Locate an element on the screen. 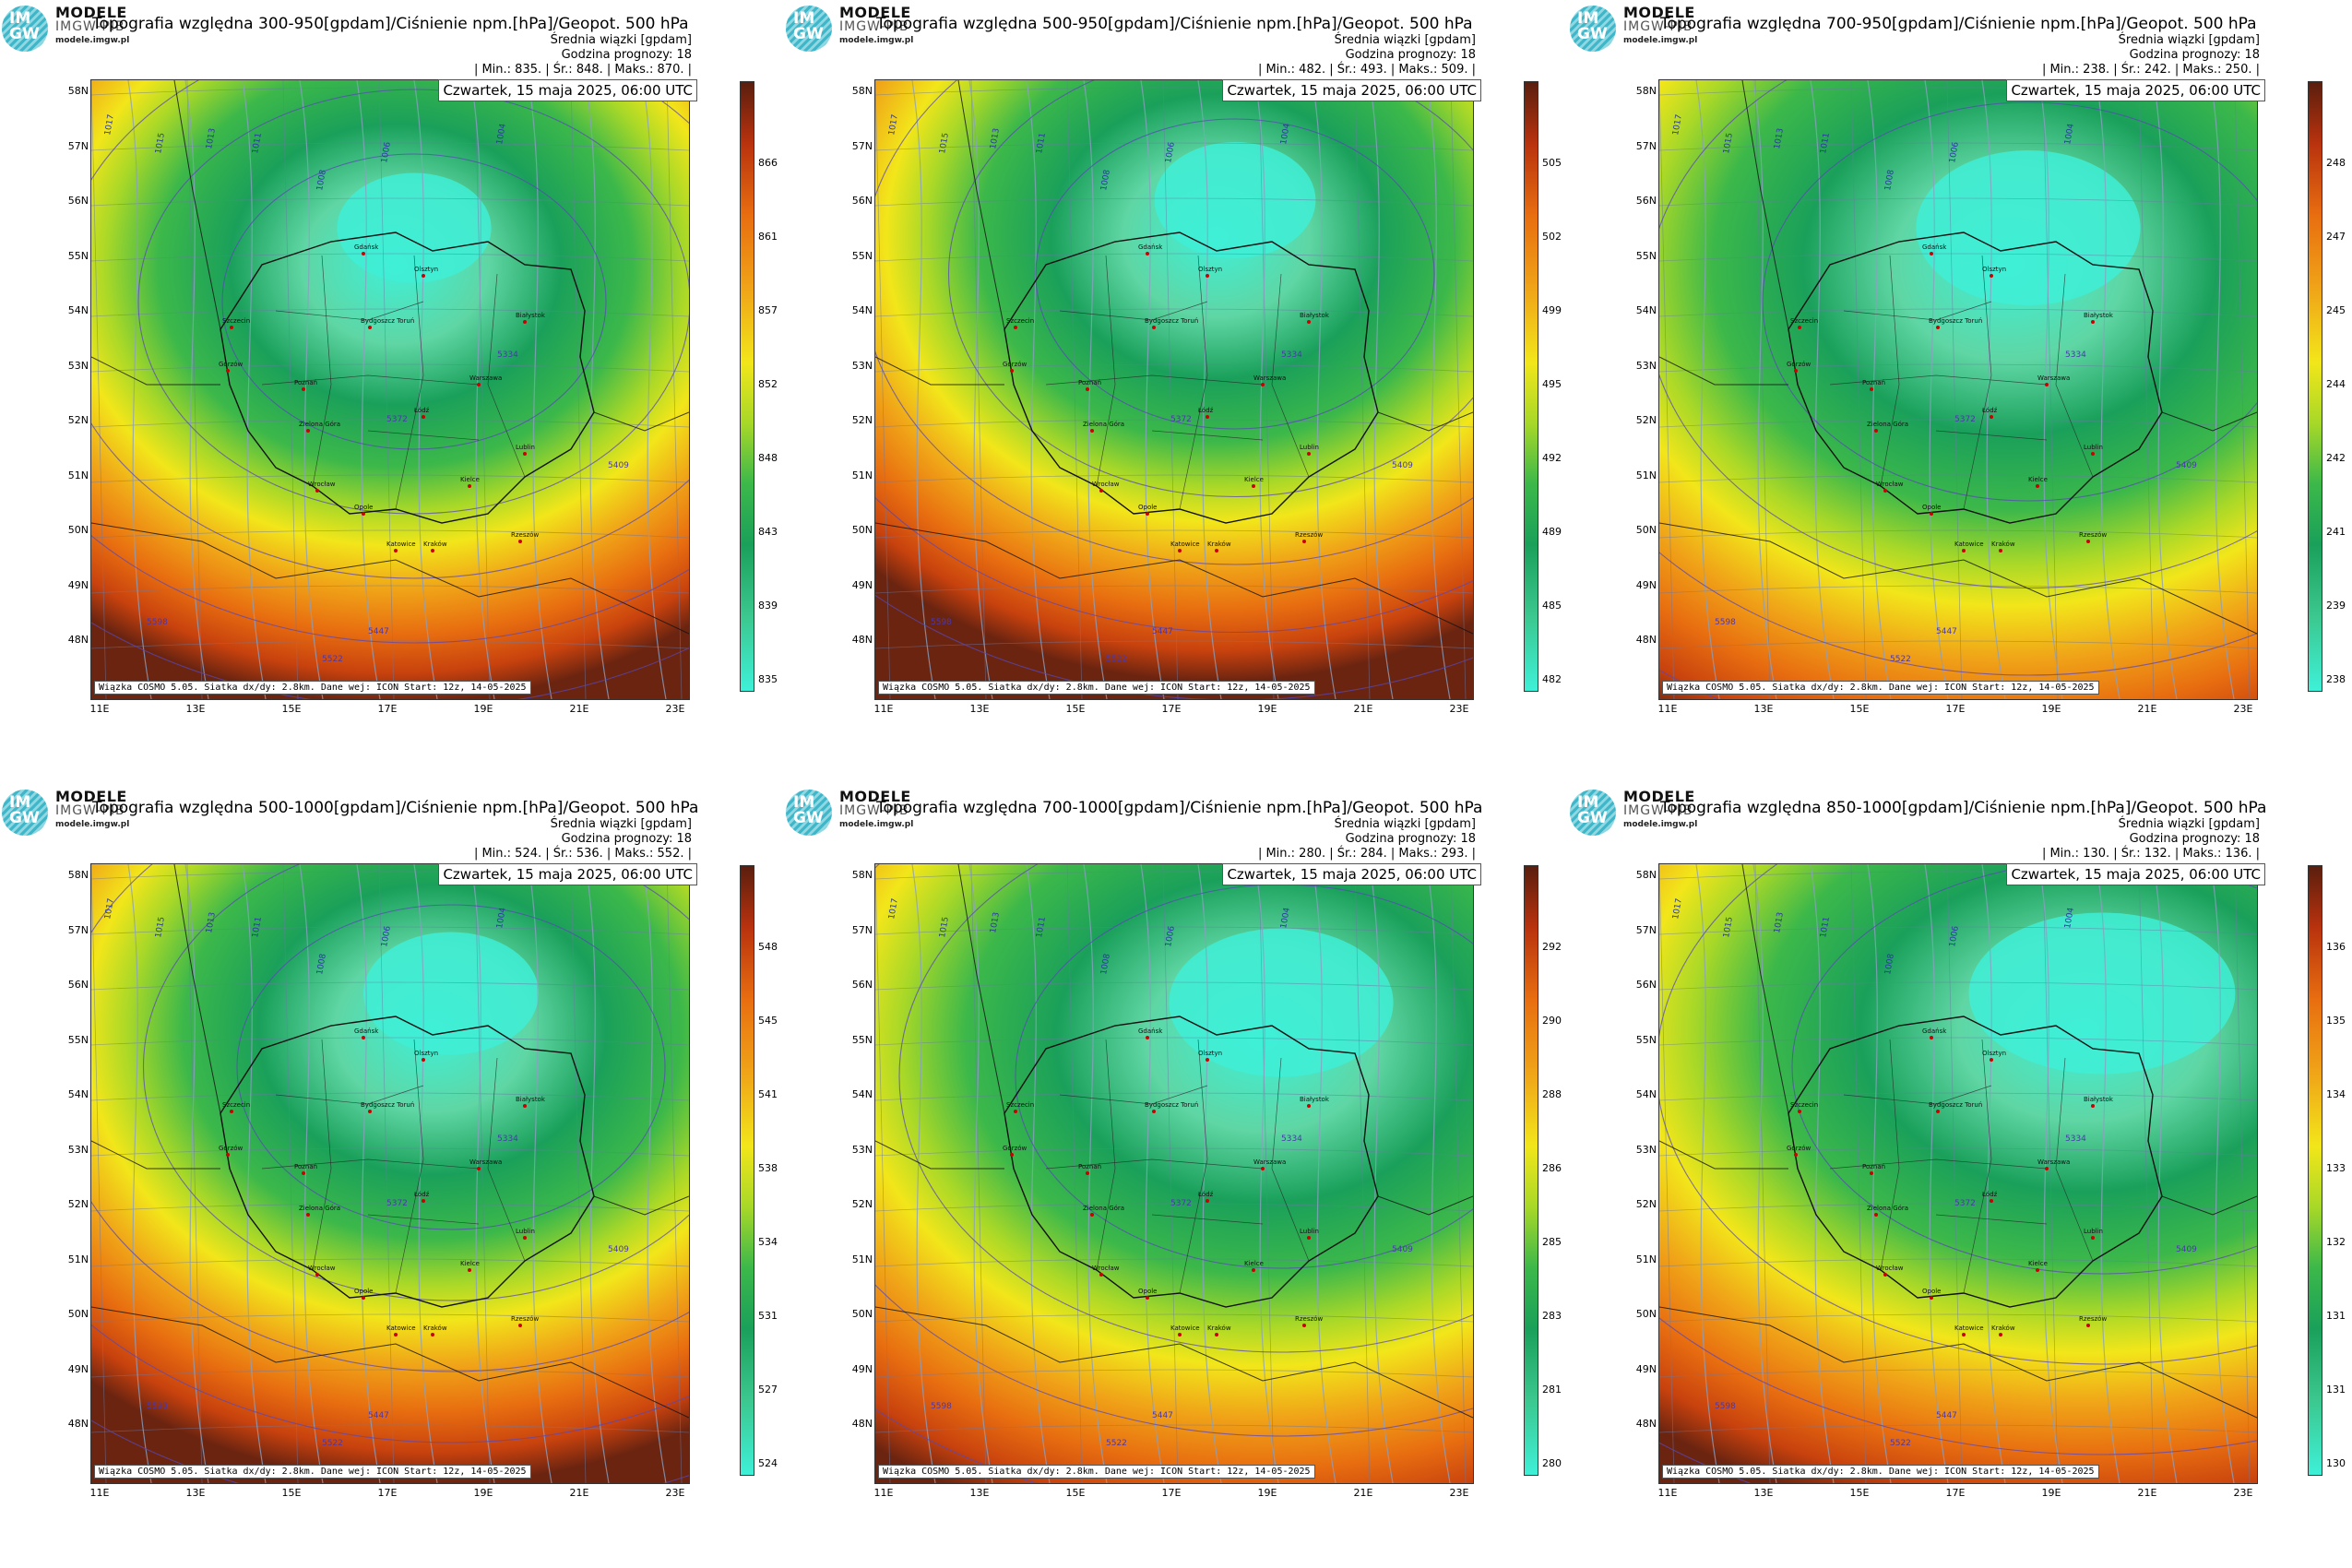 The height and width of the screenshot is (1568, 2352). colorbar-tick-label: 852 is located at coordinates (768, 384).